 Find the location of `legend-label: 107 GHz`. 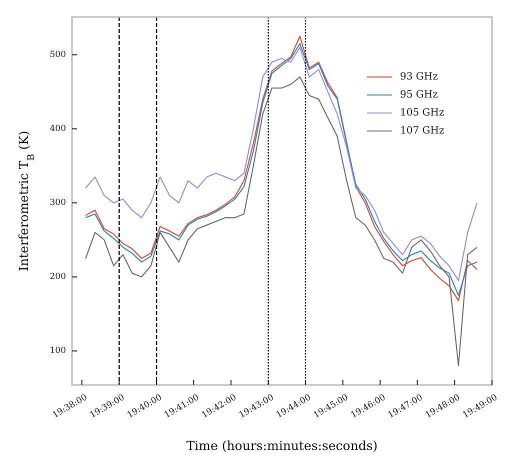

legend-label: 107 GHz is located at coordinates (422, 131).